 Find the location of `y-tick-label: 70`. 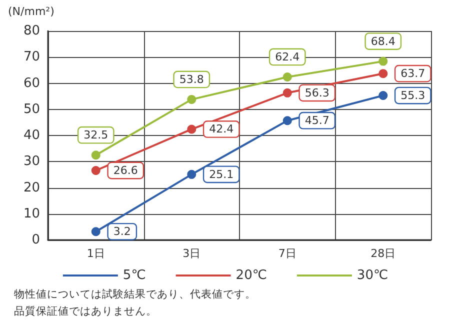

y-tick-label: 70 is located at coordinates (31, 57).